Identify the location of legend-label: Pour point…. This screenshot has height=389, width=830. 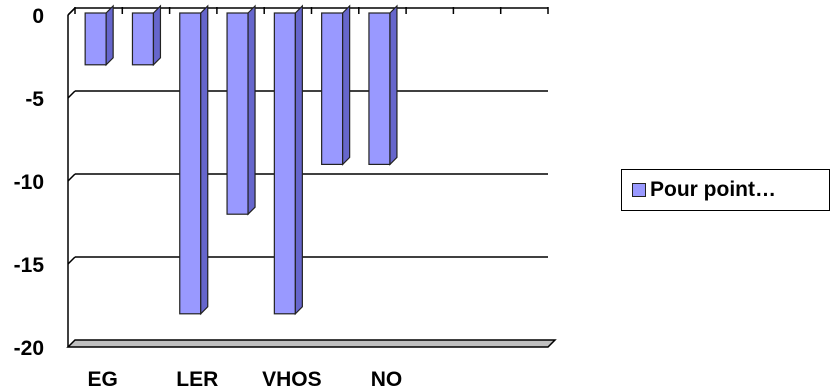
(713, 189).